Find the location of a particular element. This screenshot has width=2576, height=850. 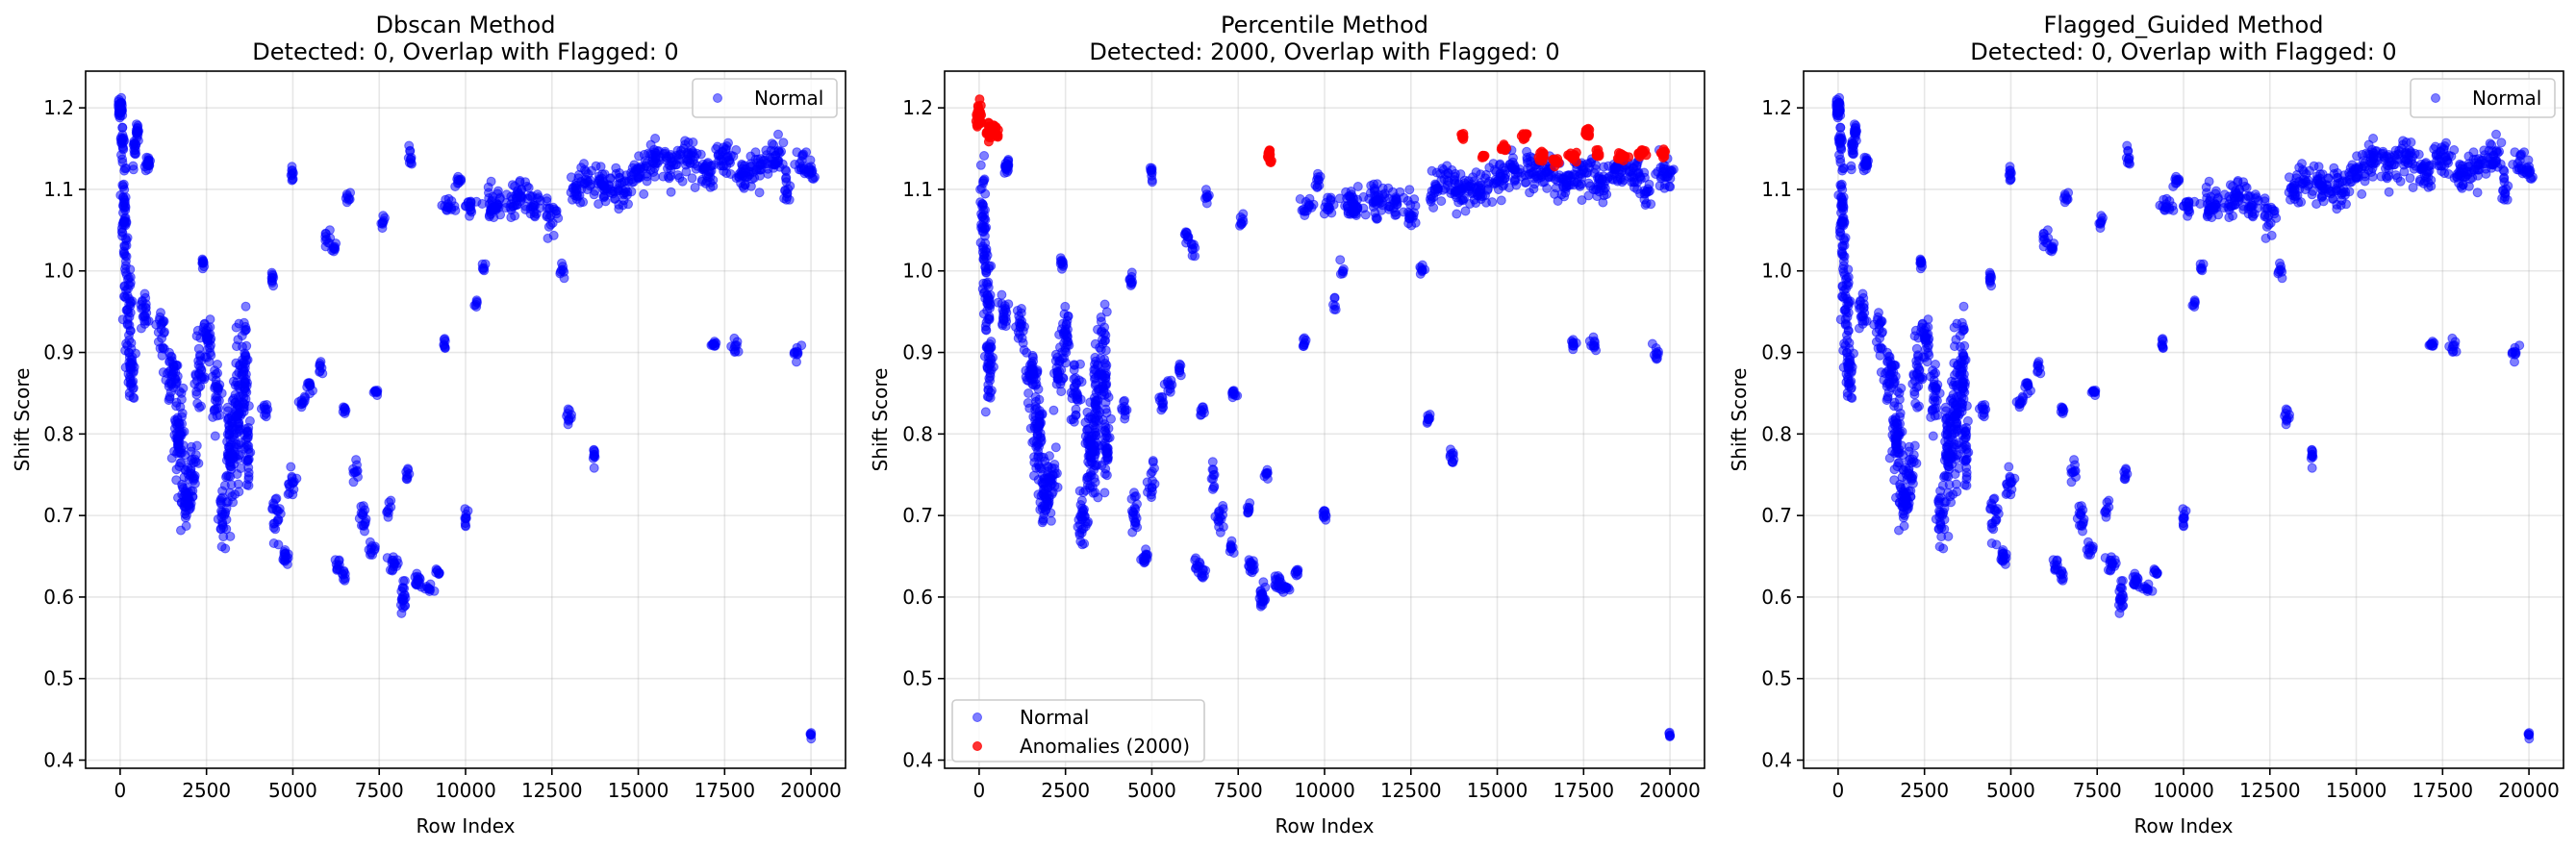

x-tick-label: 5000 is located at coordinates (292, 790).